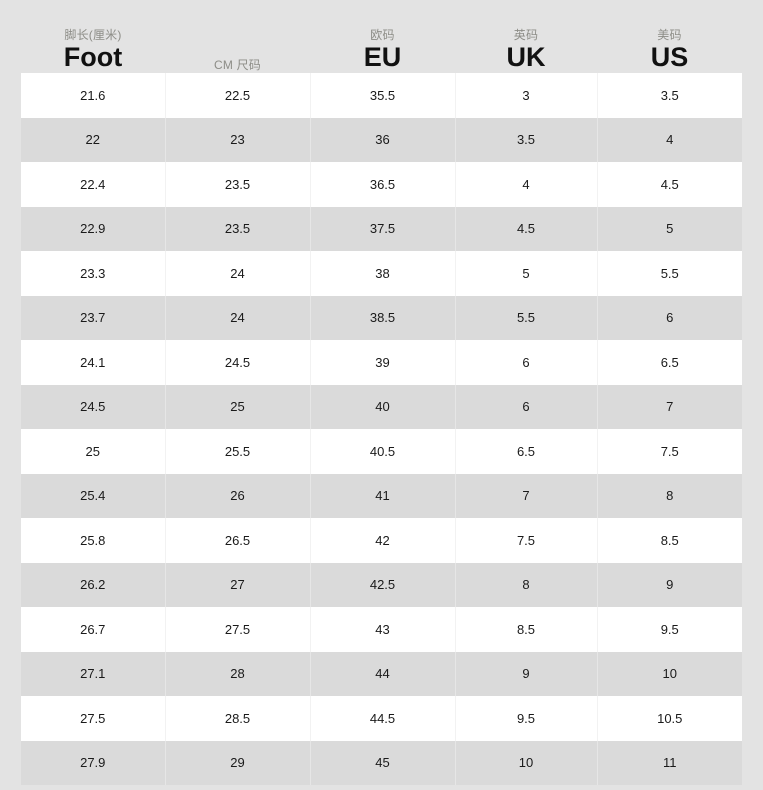 The height and width of the screenshot is (790, 763). I want to click on table-row: 23.3 24 38 5 5.5, so click(381, 273).